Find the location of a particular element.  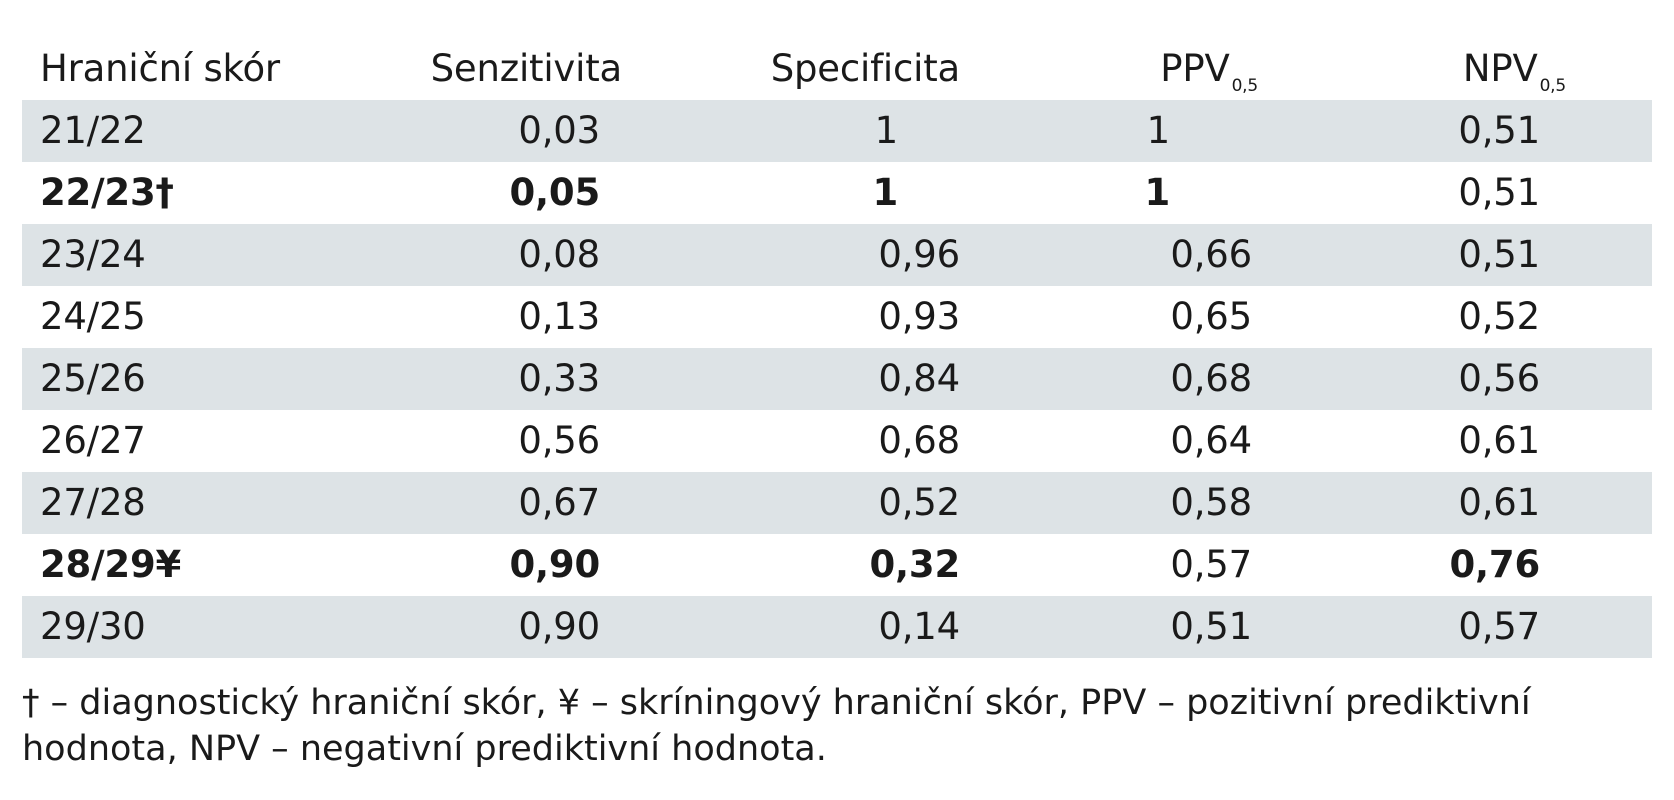

cell-ppv: 0,66 is located at coordinates (1175, 255).